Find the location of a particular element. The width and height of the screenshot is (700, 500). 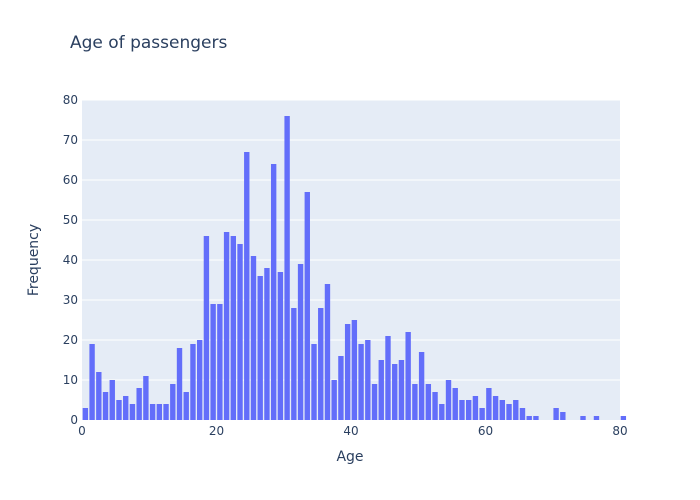

y-tick-label: 40 is located at coordinates (70, 260).